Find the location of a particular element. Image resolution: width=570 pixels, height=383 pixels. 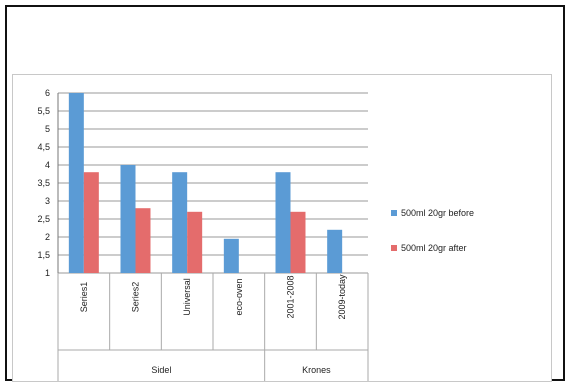

y-tick-label: 5 is located at coordinates (47, 129).